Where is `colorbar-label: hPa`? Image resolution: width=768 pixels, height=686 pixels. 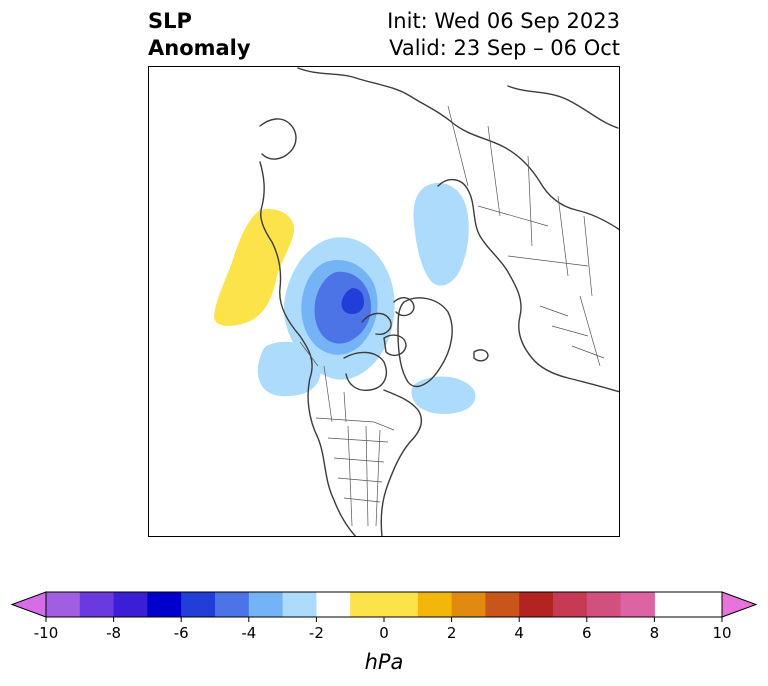
colorbar-label: hPa is located at coordinates (384, 662).